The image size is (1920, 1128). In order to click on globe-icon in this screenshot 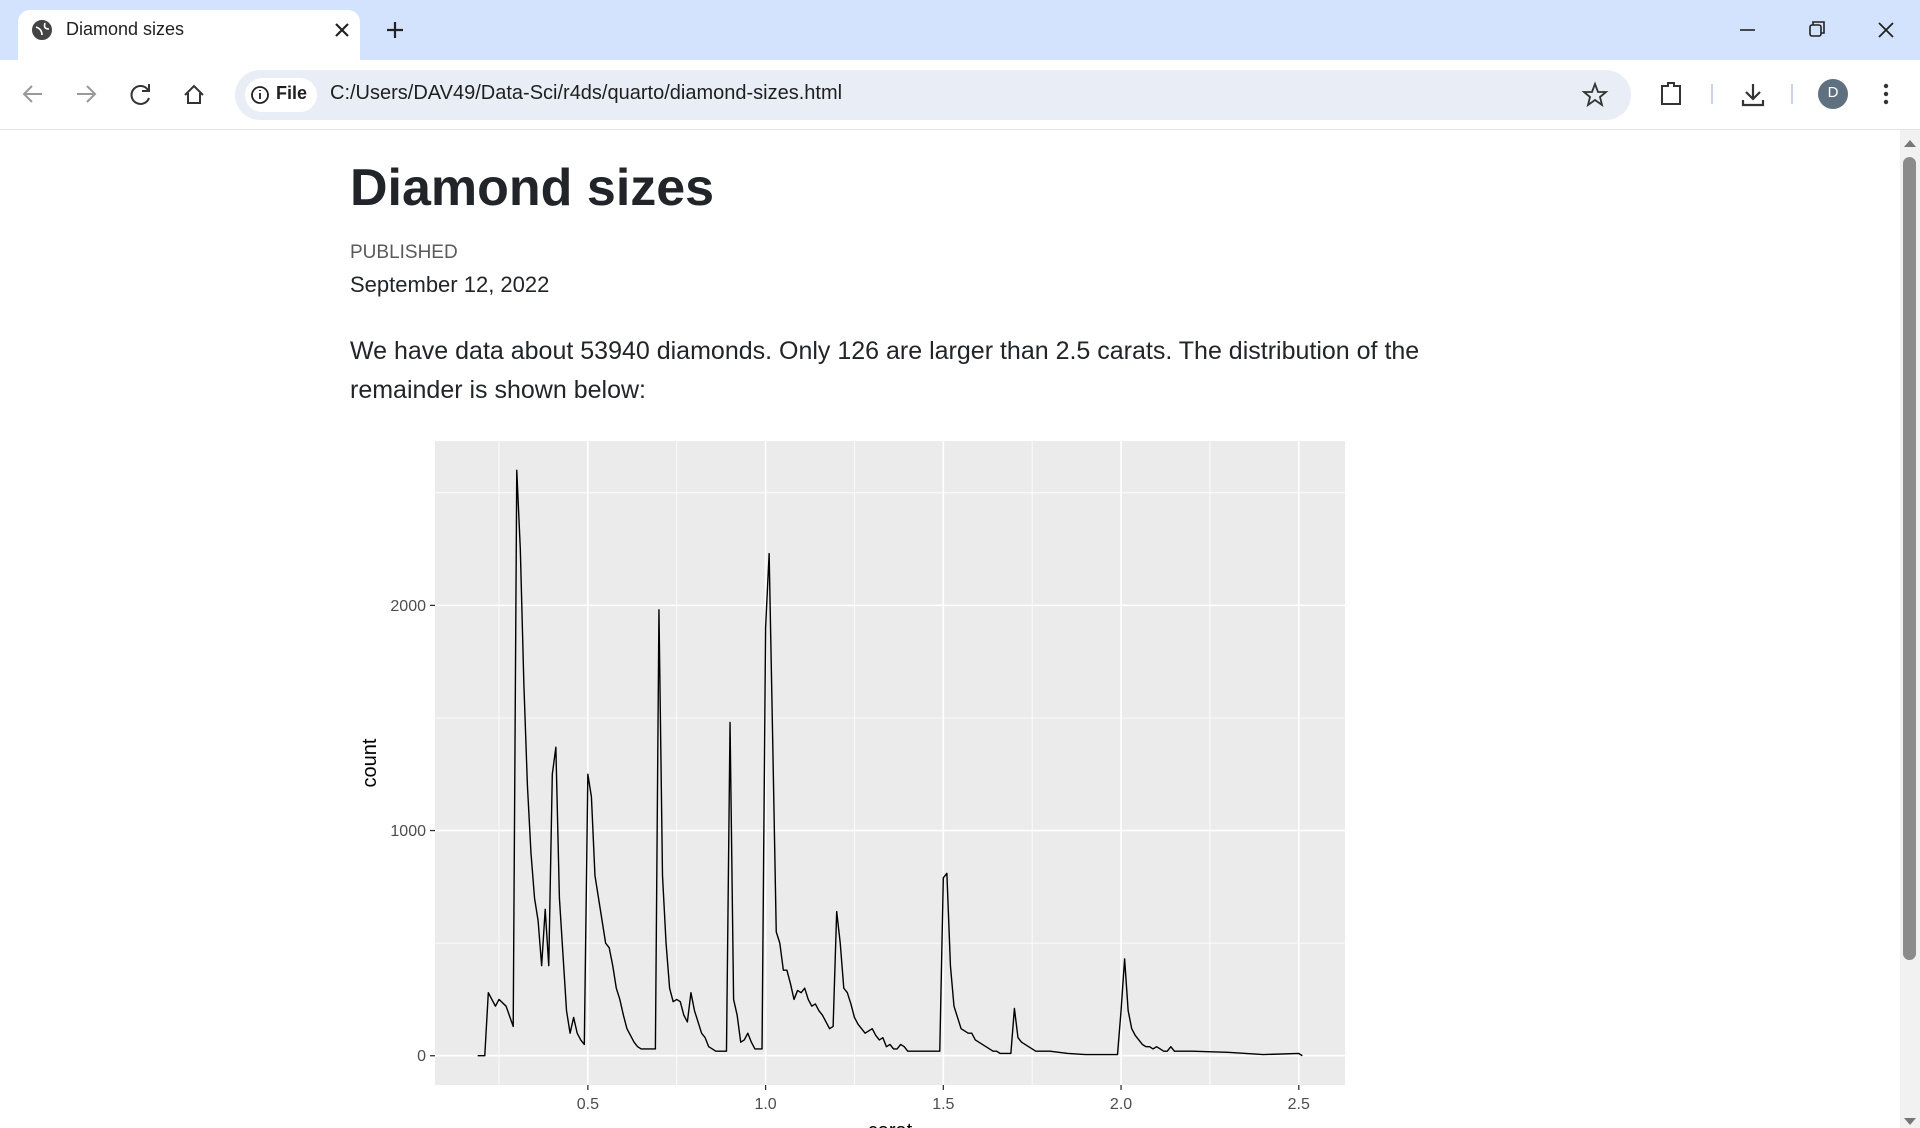, I will do `click(42, 30)`.